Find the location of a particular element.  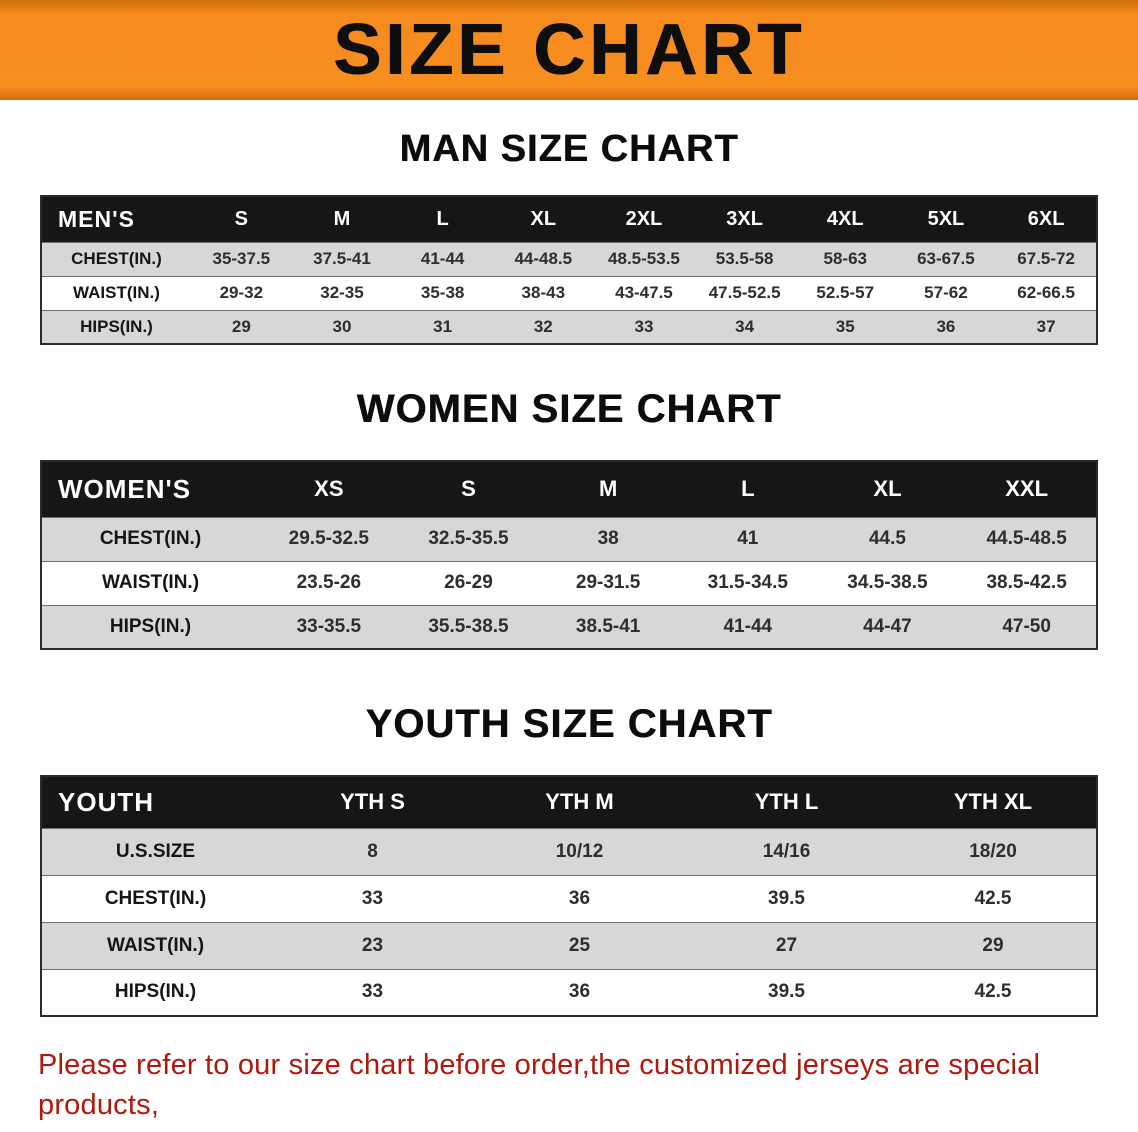

size-column-header: 6XL is located at coordinates (1046, 219).